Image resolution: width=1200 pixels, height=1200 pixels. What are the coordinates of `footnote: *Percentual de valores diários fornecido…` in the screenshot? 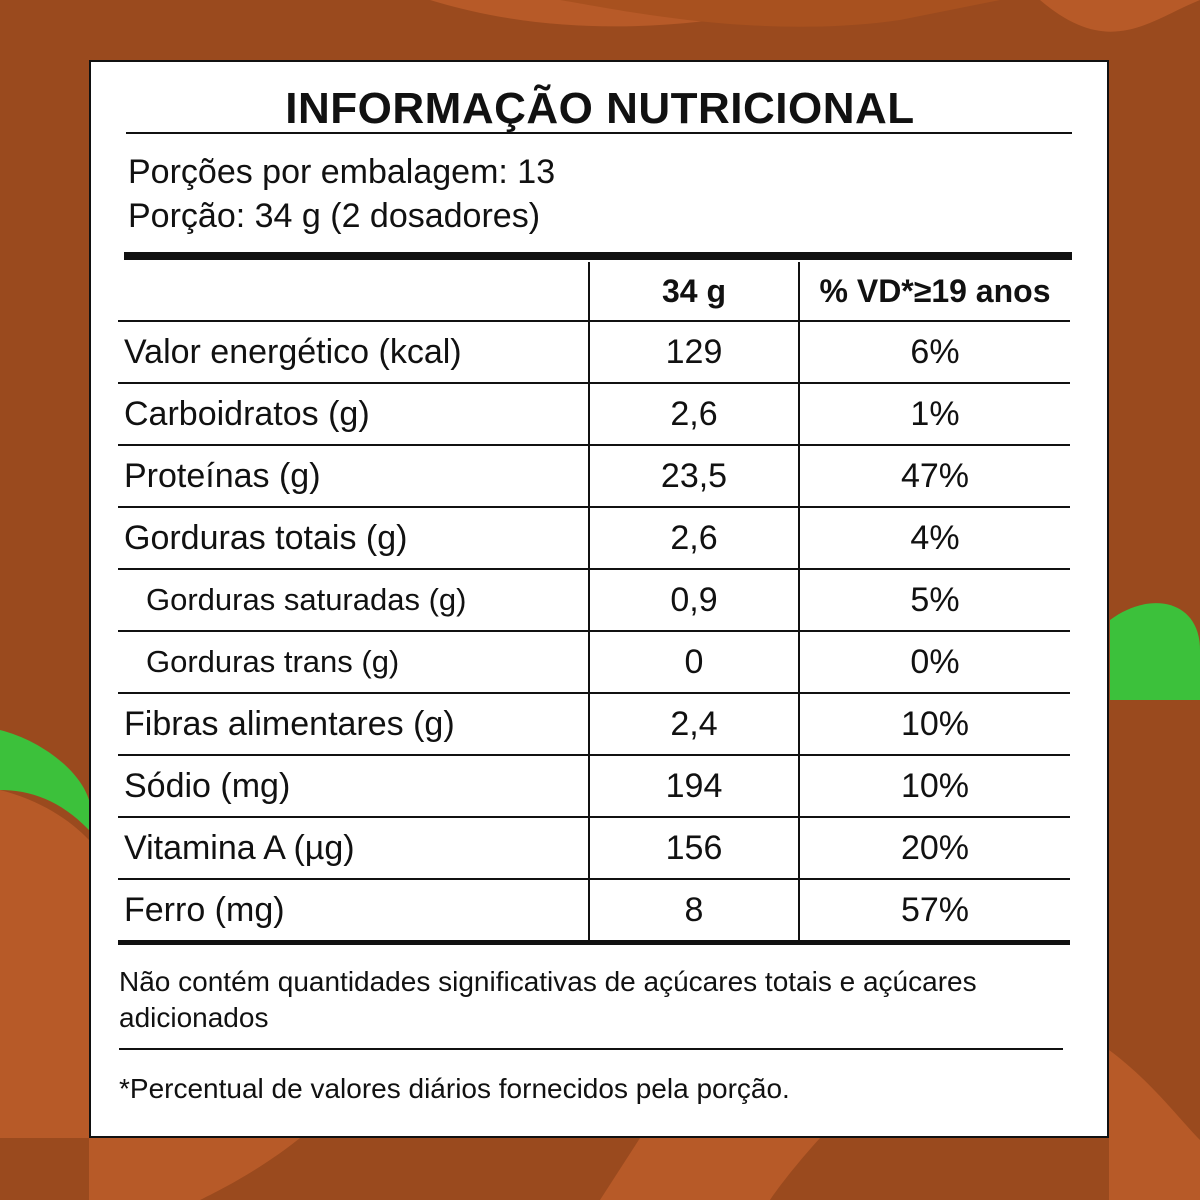 It's located at (454, 1088).